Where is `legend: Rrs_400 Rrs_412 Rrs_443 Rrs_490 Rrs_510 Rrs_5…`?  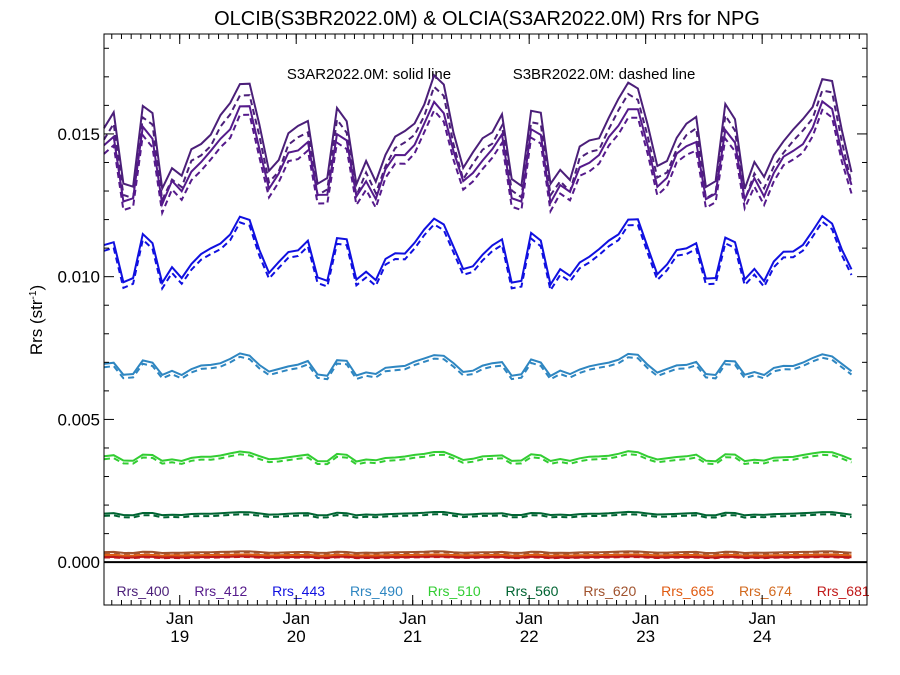
legend: Rrs_400 Rrs_412 Rrs_443 Rrs_490 Rrs_510 Rrs_5… is located at coordinates (493, 591).